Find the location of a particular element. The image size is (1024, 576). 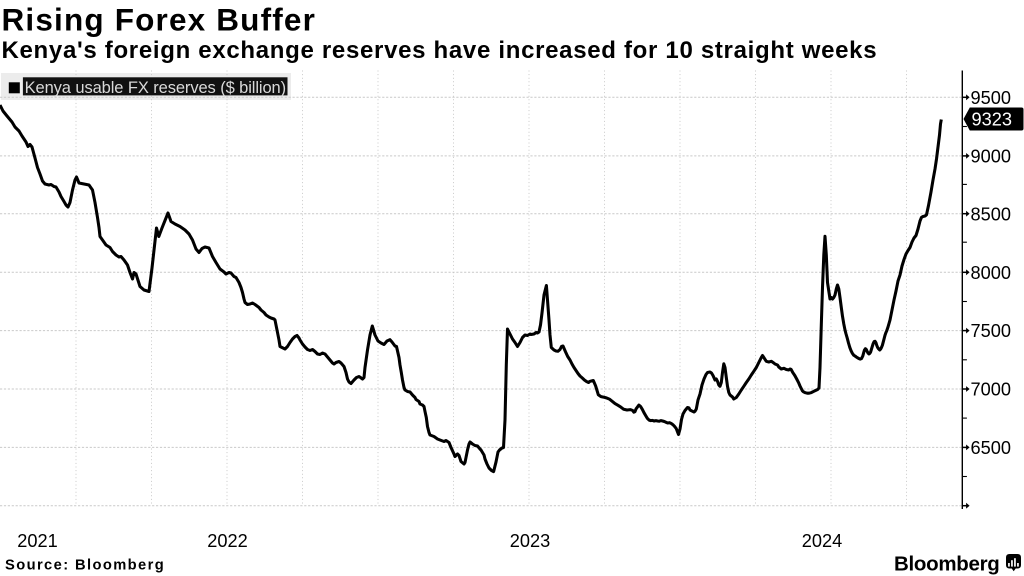

svg-text: Source: Bloomberg is located at coordinates (85, 566).